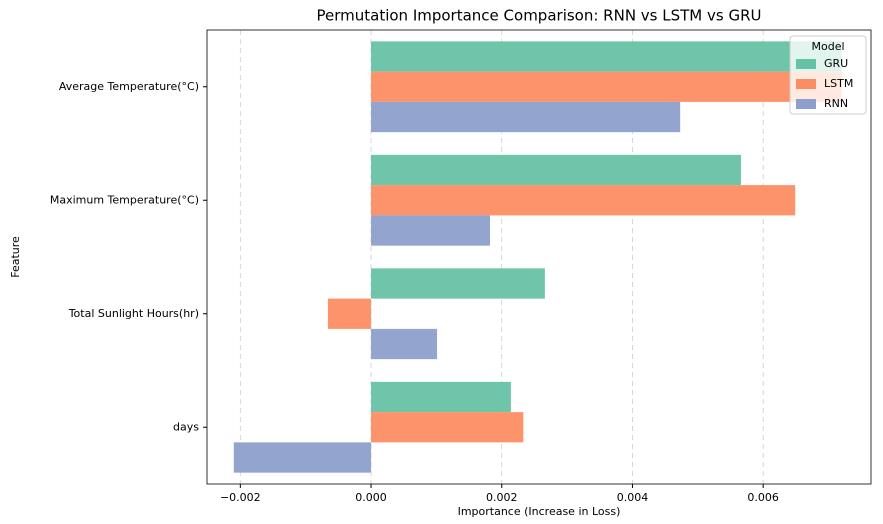  I want to click on x-tick-label: 0.006, so click(763, 497).